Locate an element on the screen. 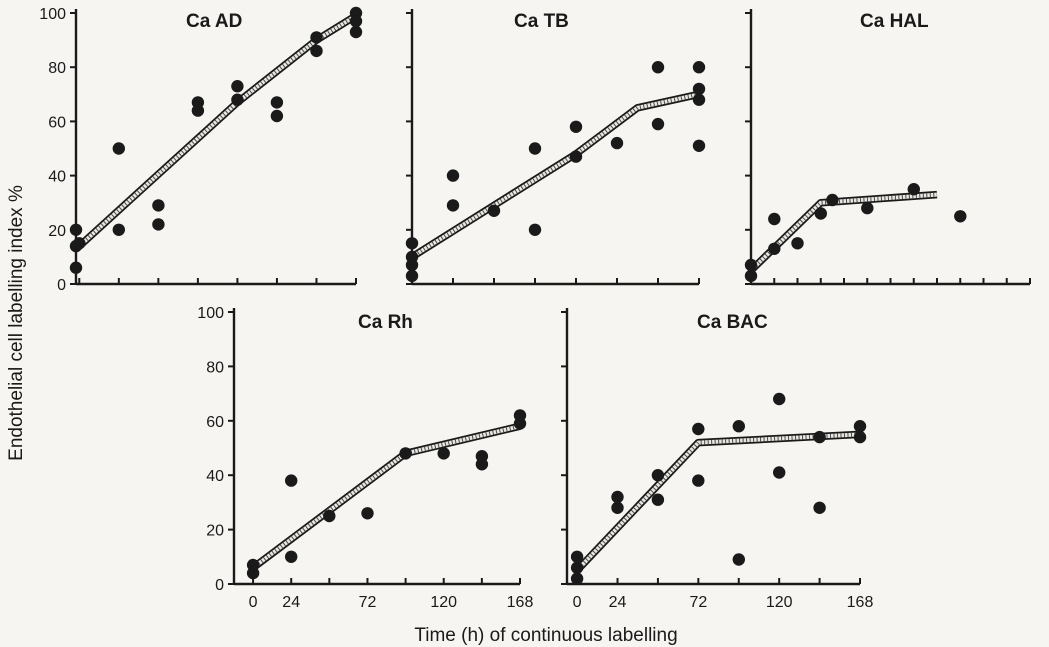 Image resolution: width=1049 pixels, height=647 pixels. x-axis-title: Time (h) of continuous labelling is located at coordinates (545, 635).